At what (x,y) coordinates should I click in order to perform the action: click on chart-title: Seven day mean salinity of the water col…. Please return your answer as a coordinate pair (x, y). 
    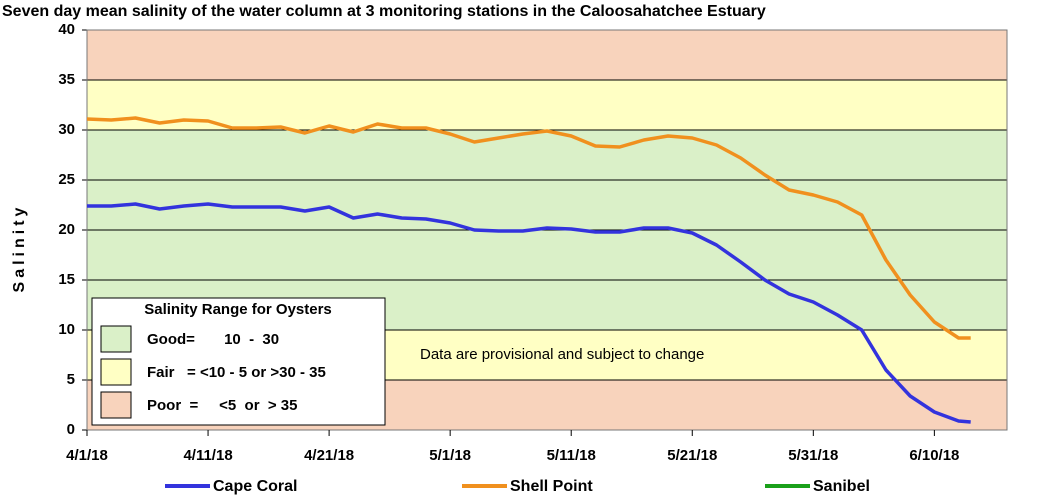
    Looking at the image, I should click on (384, 11).